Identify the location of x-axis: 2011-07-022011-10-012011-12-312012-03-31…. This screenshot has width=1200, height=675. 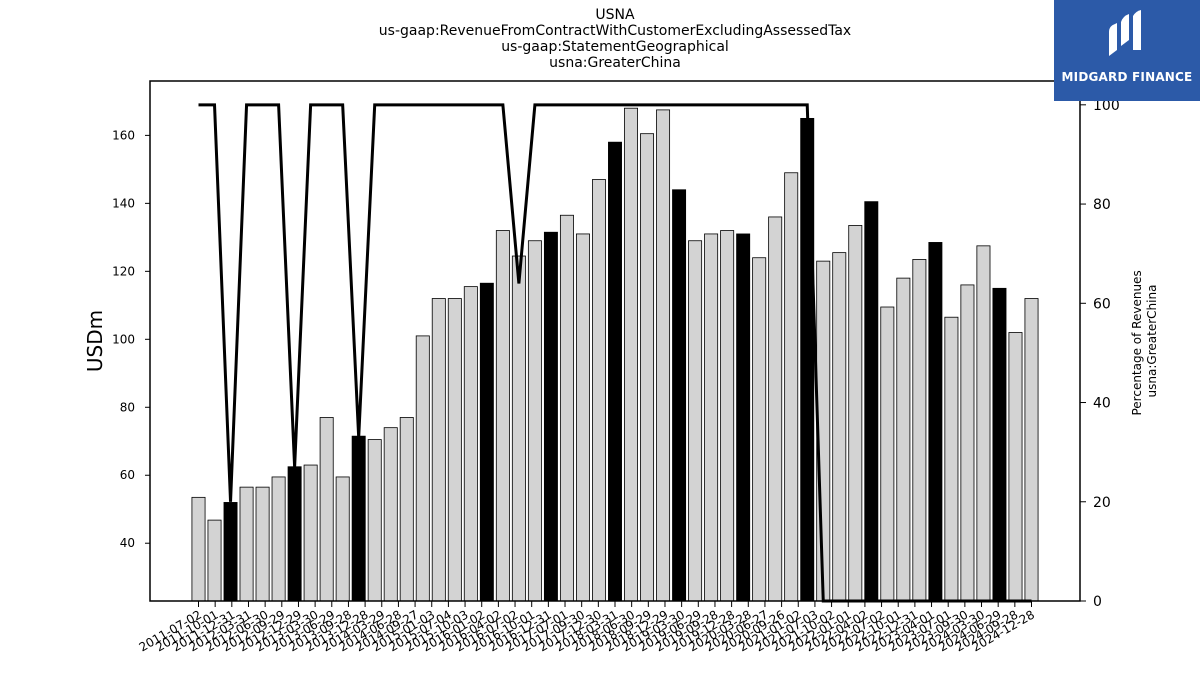
(587, 627).